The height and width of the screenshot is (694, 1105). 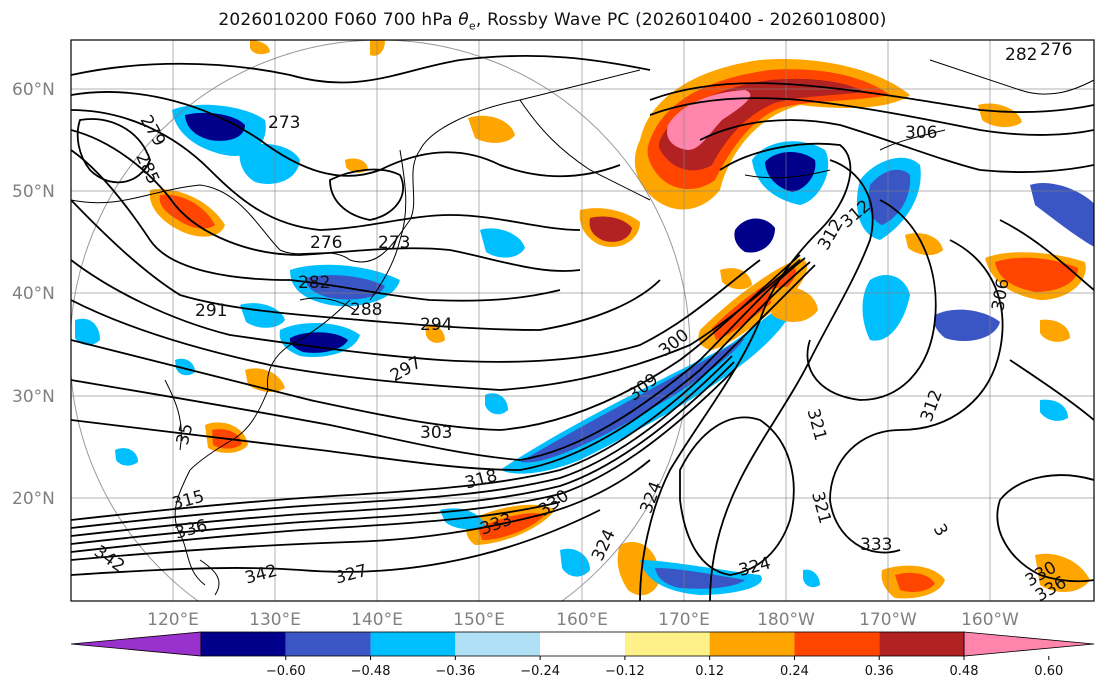 I want to click on lon-label: 170°E, so click(x=684, y=620).